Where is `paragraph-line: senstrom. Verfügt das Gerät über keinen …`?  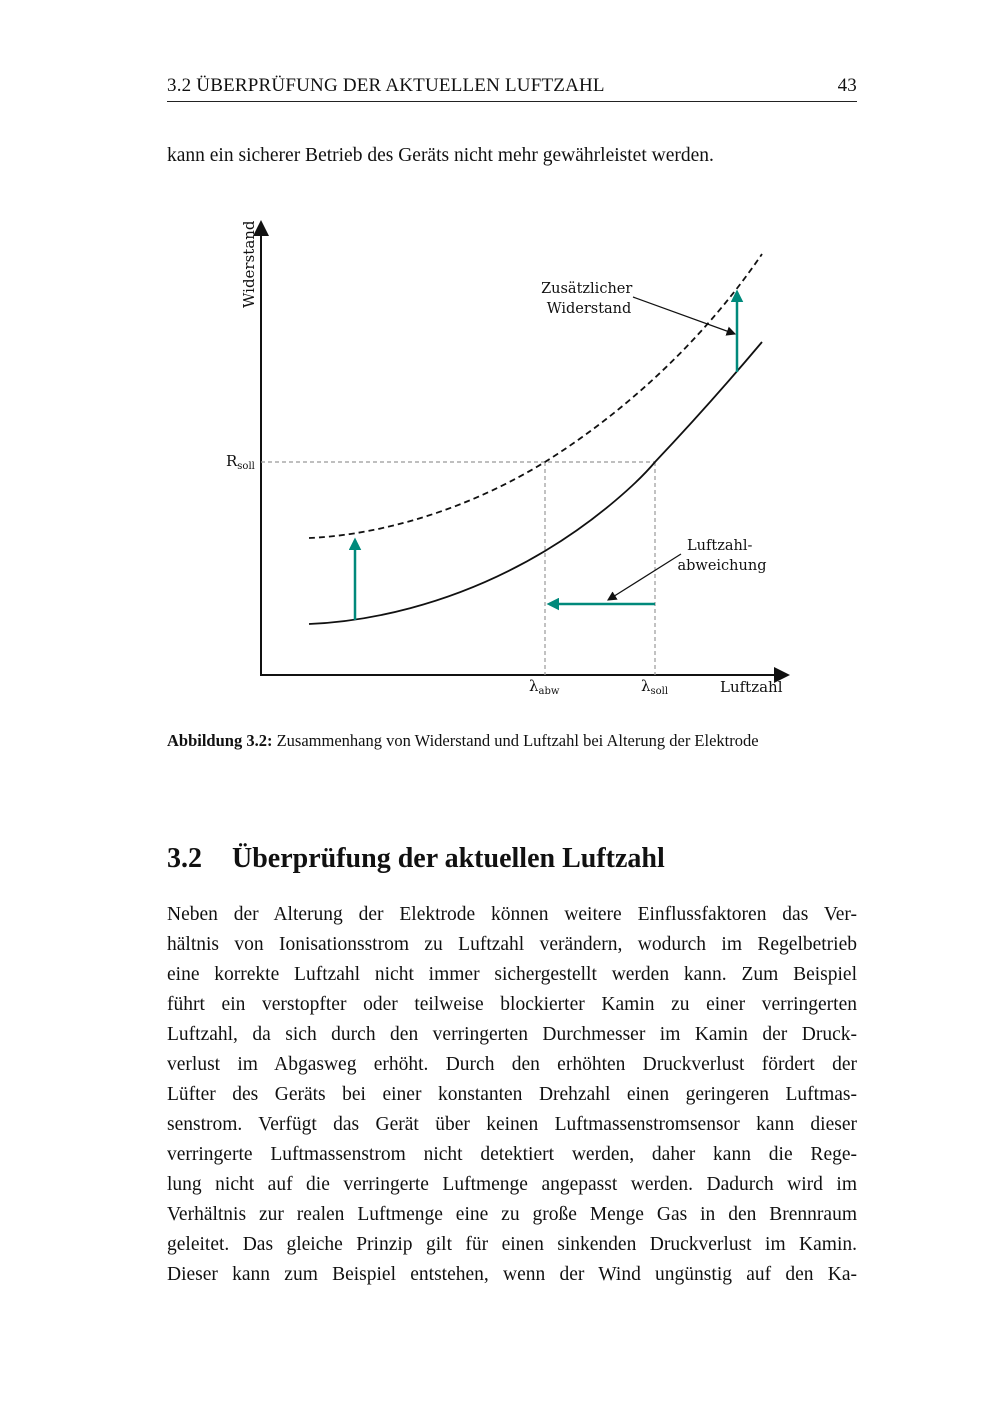
paragraph-line: senstrom. Verfügt das Gerät über keinen … is located at coordinates (512, 1124).